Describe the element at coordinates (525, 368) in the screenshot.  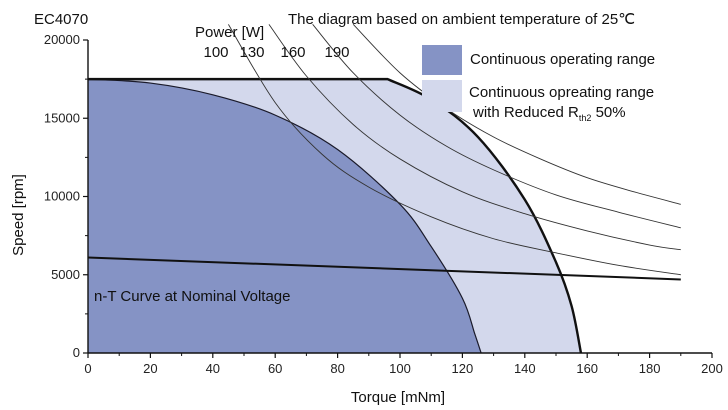
I see `x-tick-label-140: 140` at that location.